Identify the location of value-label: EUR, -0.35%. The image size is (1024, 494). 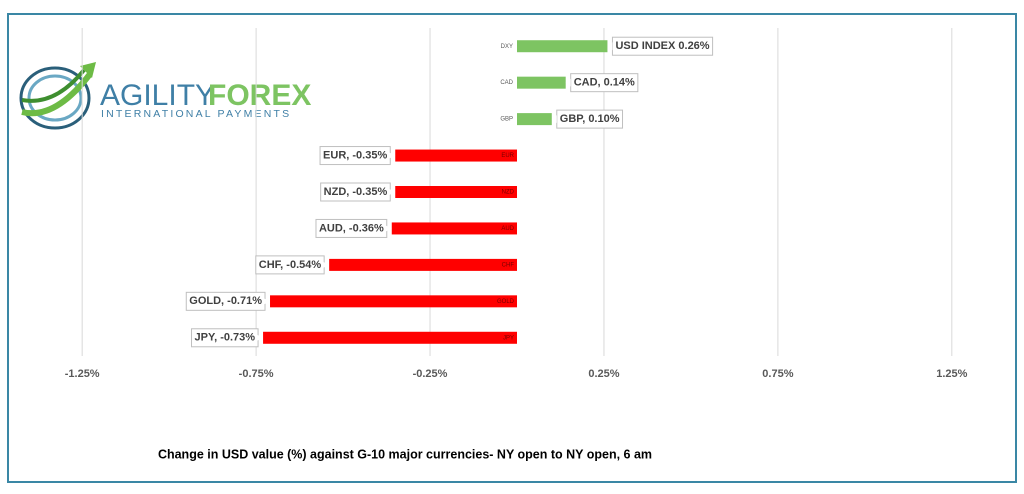
(357, 156).